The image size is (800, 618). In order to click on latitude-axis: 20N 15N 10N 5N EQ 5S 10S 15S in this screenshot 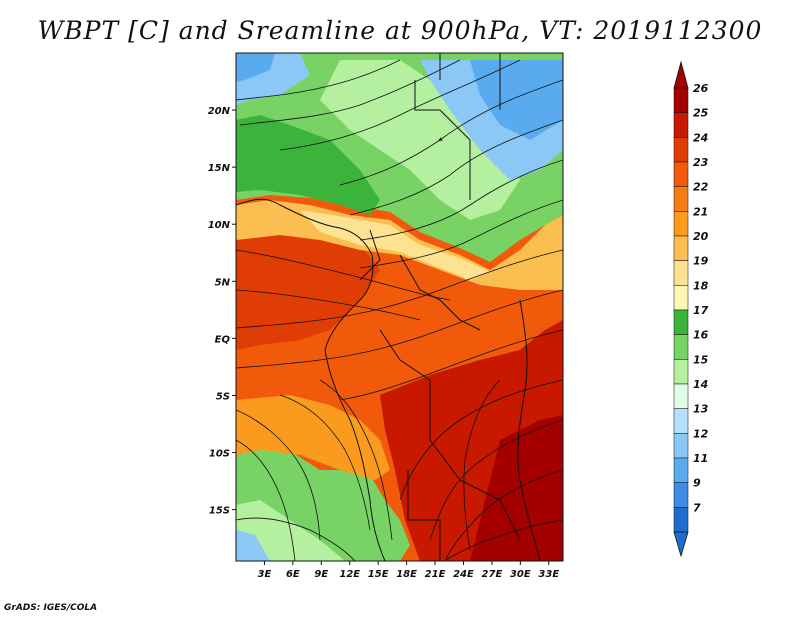, I will do `click(222, 311)`.